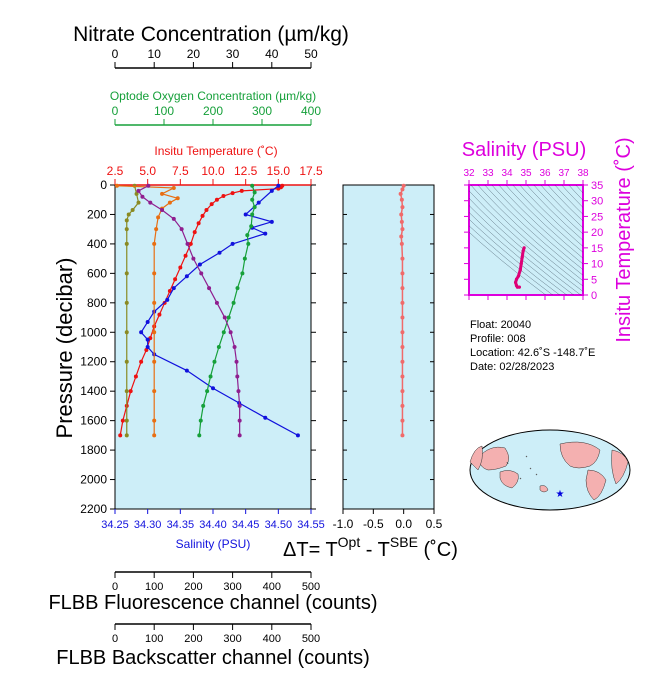 The image size is (651, 685). I want to click on backscatter-tick-label: 500, so click(311, 639).